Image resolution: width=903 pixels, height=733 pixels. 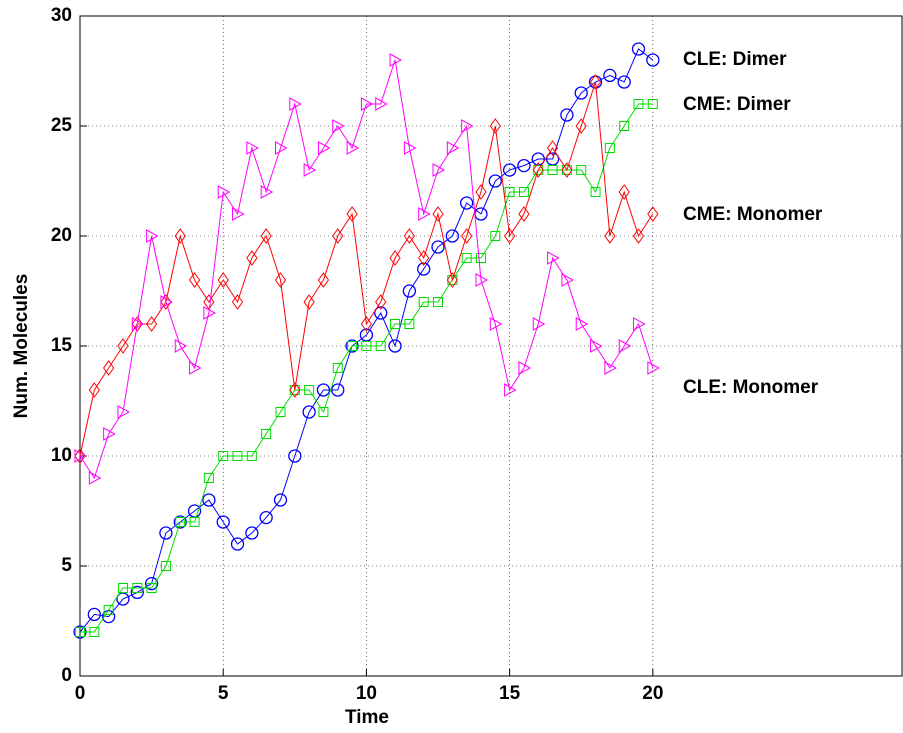 I want to click on series-label: CME: Dimer, so click(x=737, y=104).